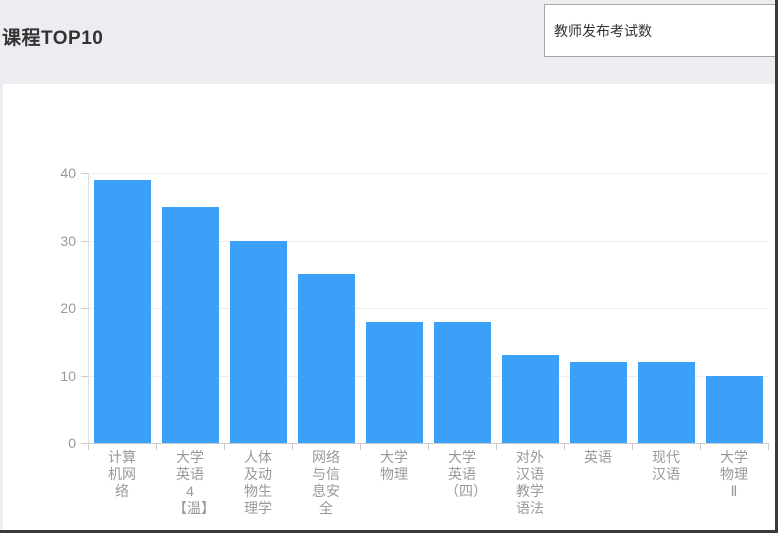 This screenshot has height=533, width=778. What do you see at coordinates (598, 457) in the screenshot?
I see `x-axis-category-label: 英语` at bounding box center [598, 457].